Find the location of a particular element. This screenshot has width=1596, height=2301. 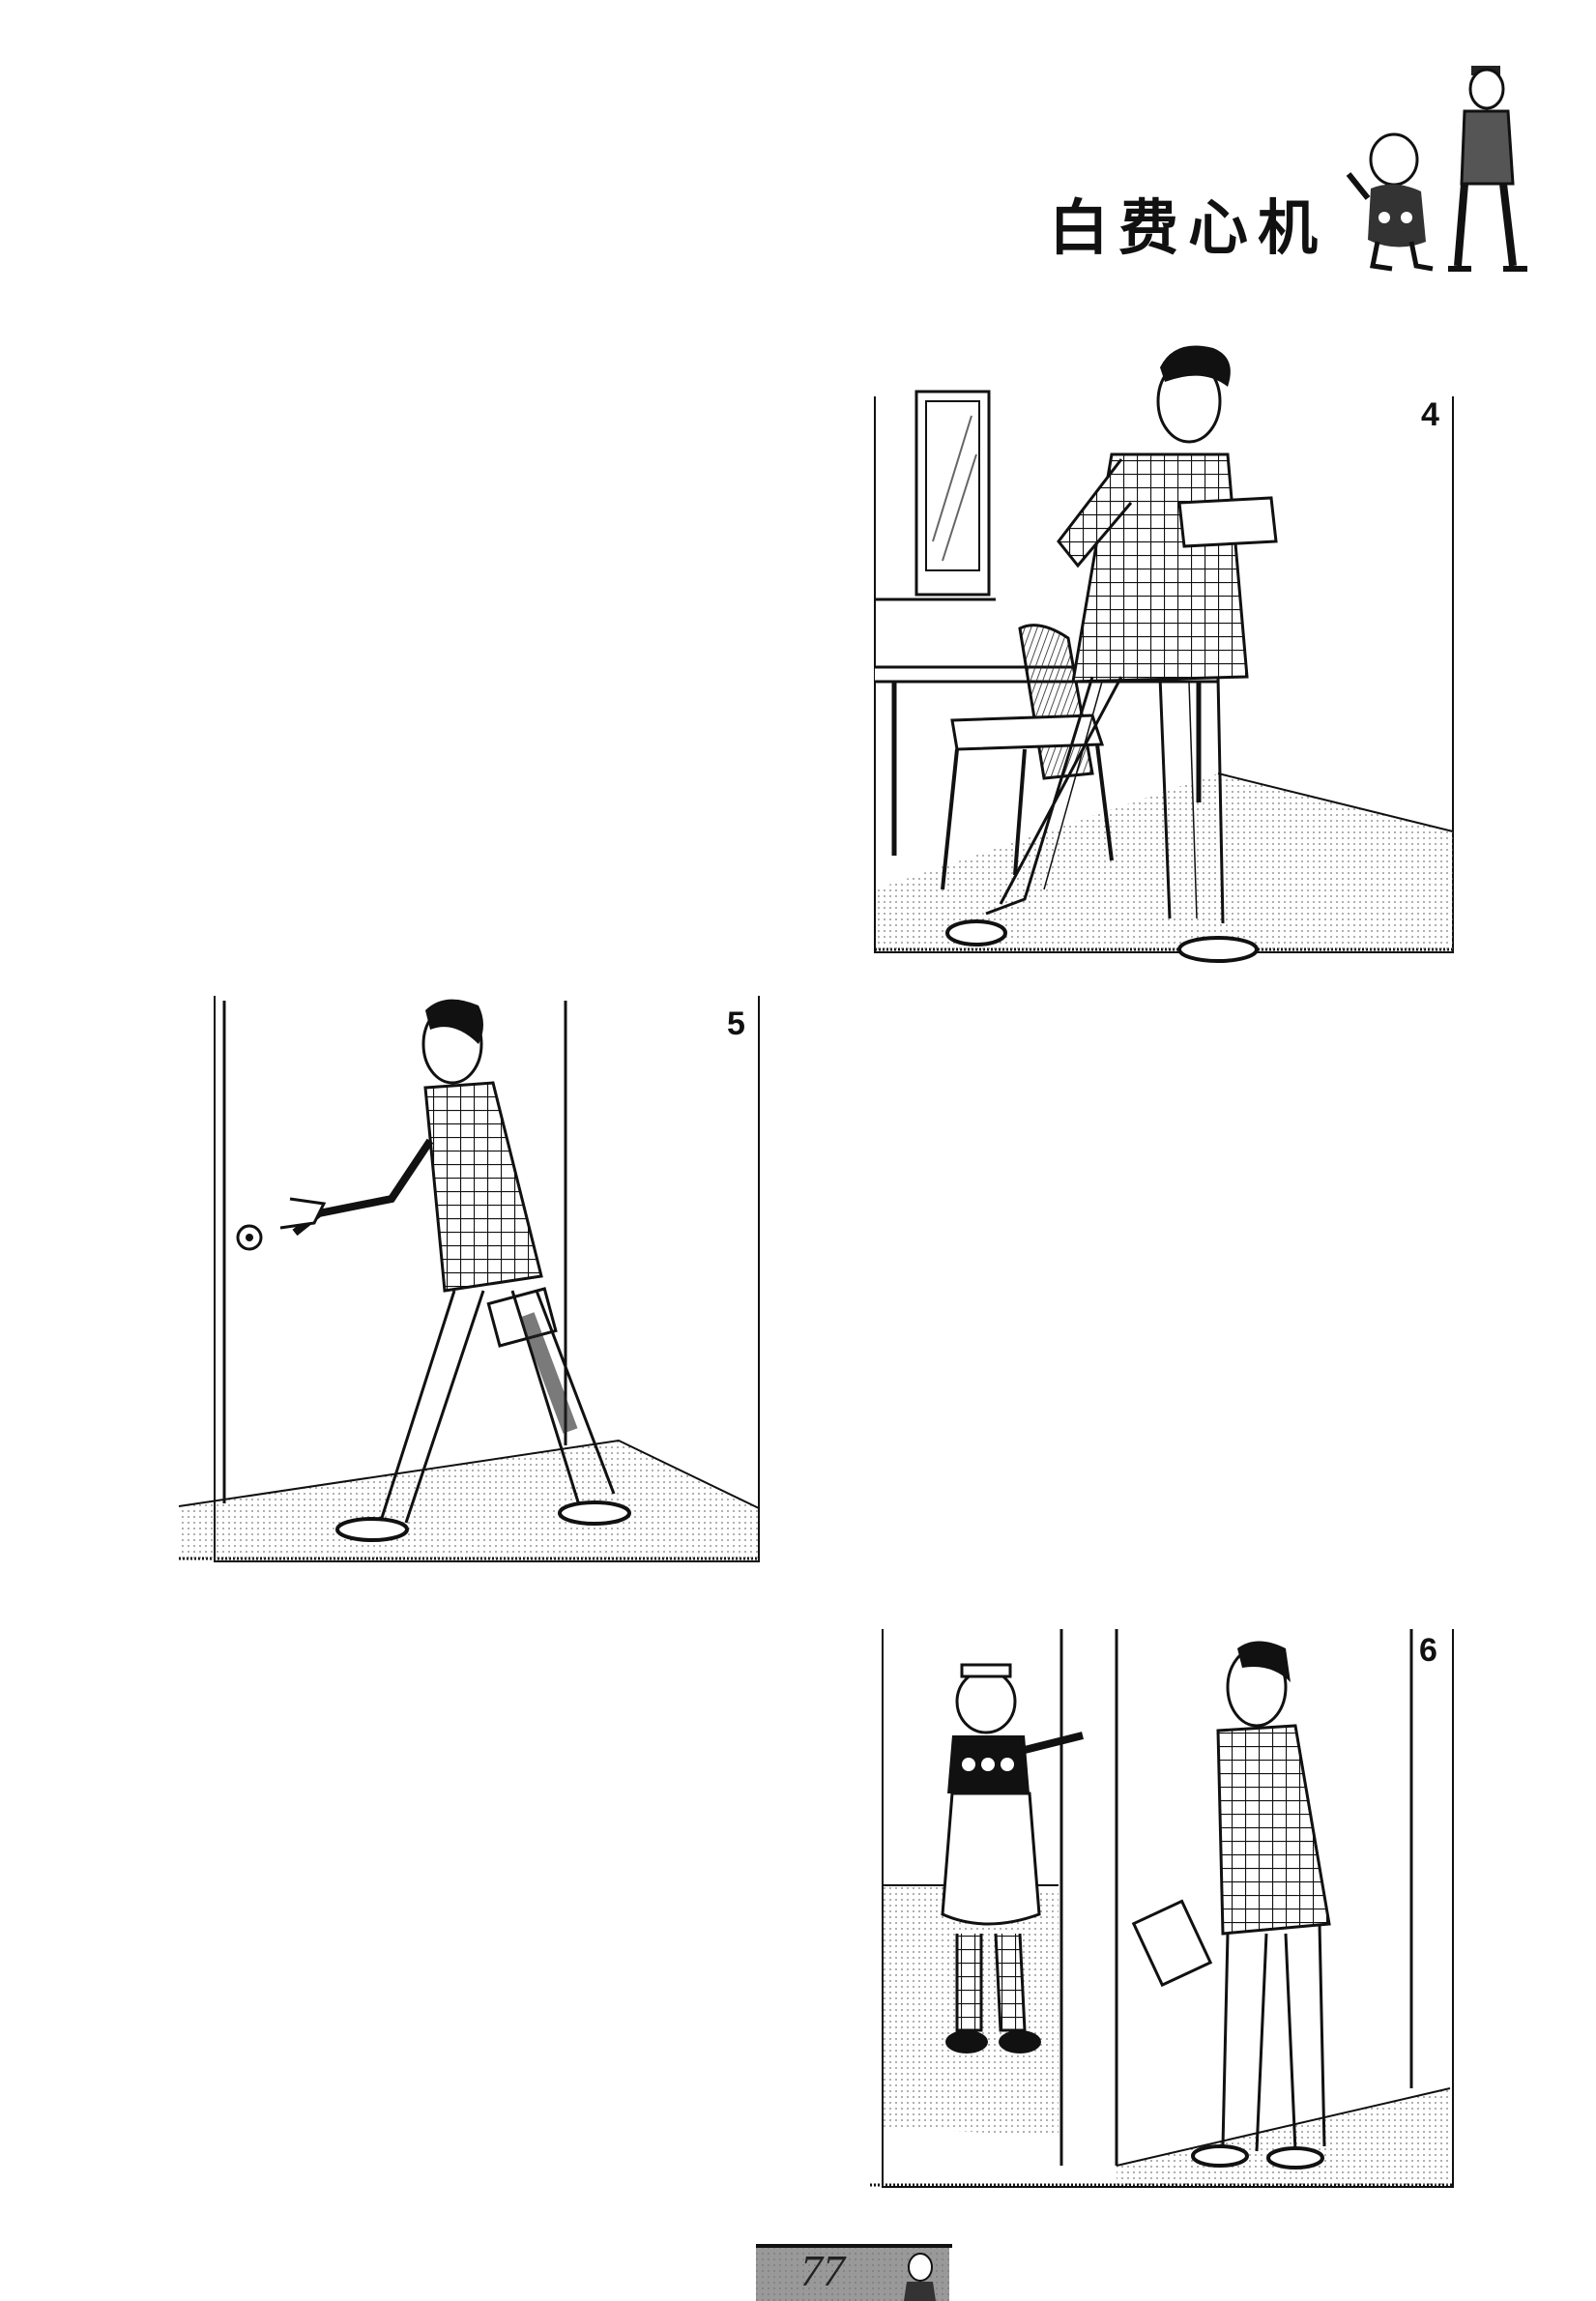

mascot-characters is located at coordinates (1436, 169).